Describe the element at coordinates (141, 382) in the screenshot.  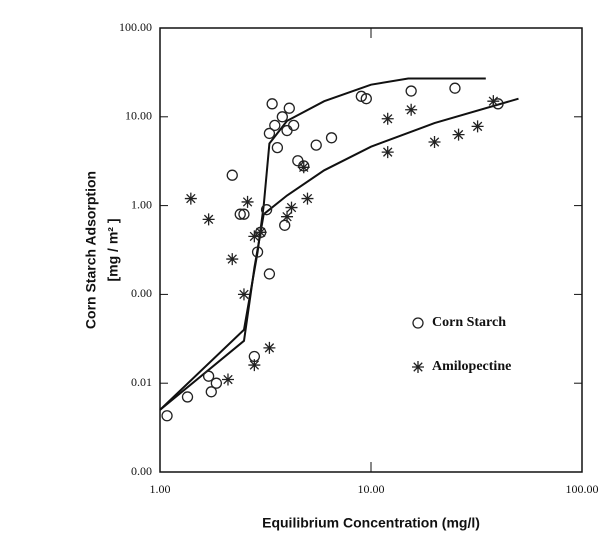
I see `y-tick-label: 0.01` at that location.